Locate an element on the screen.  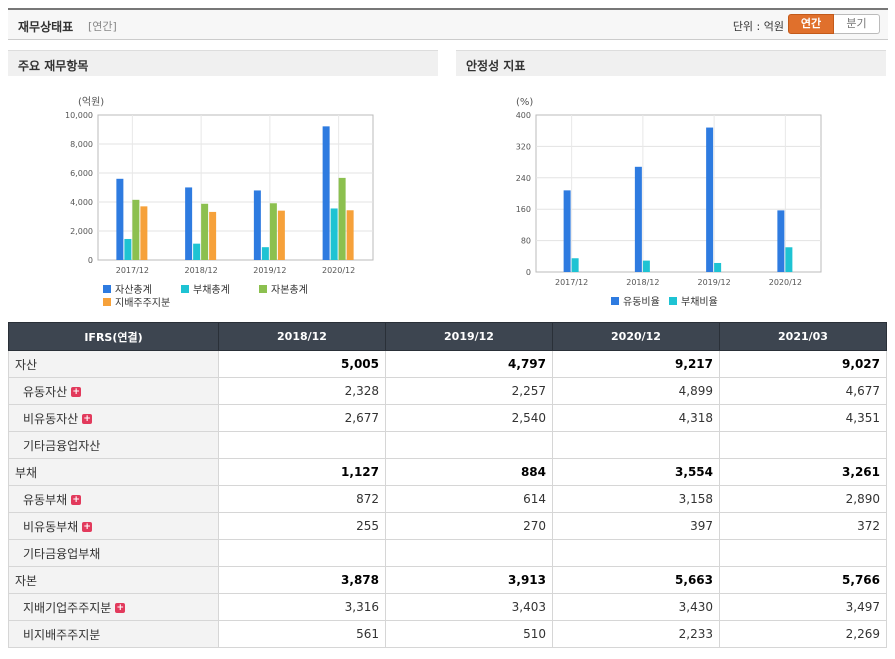
table-row: 기타금융업자산 is located at coordinates (447, 445).